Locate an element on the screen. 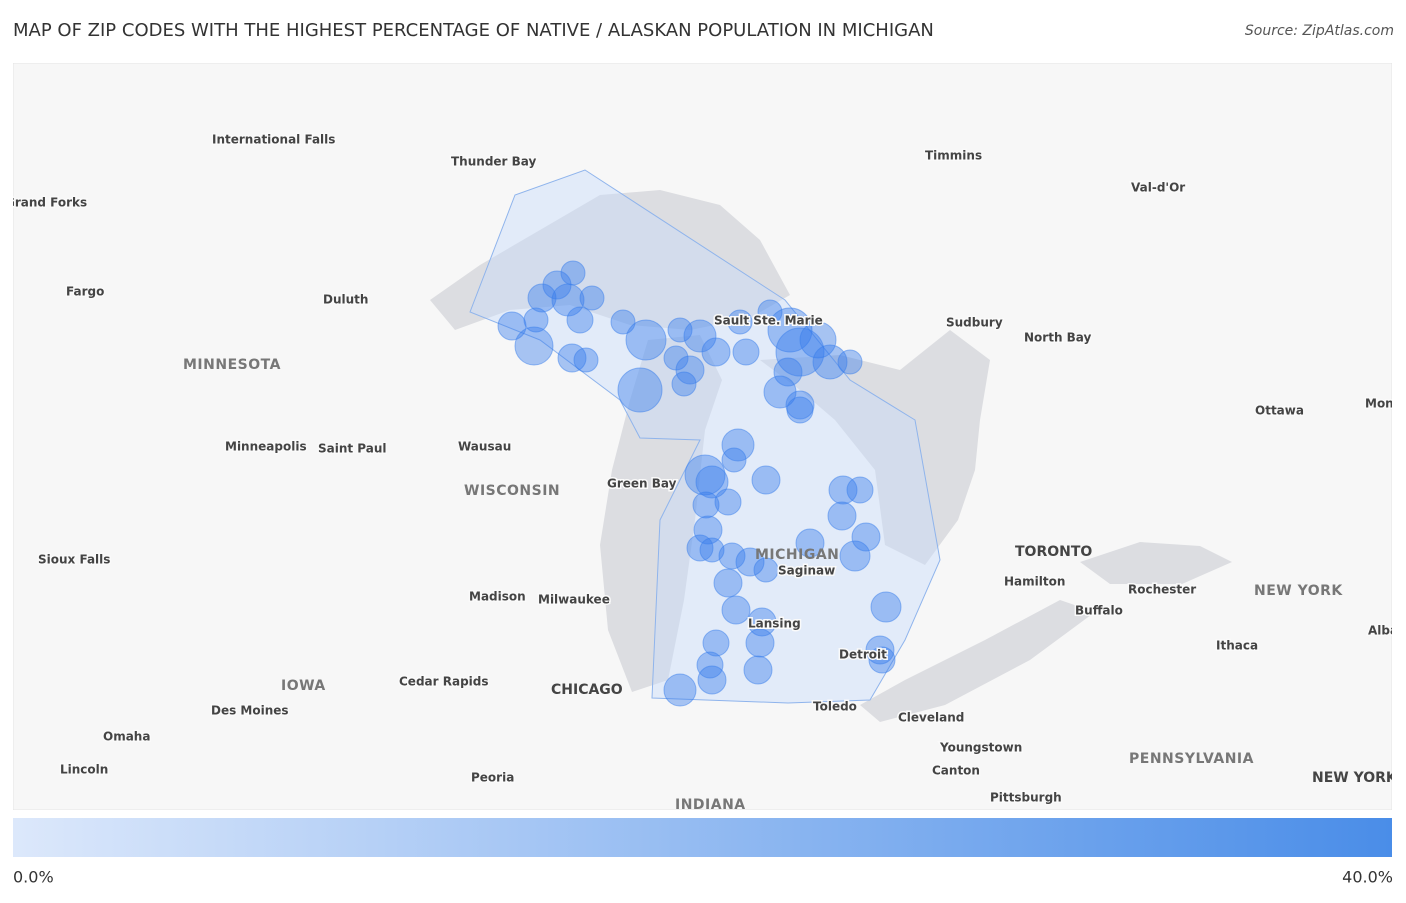  lake-erie is located at coordinates (977, 661).